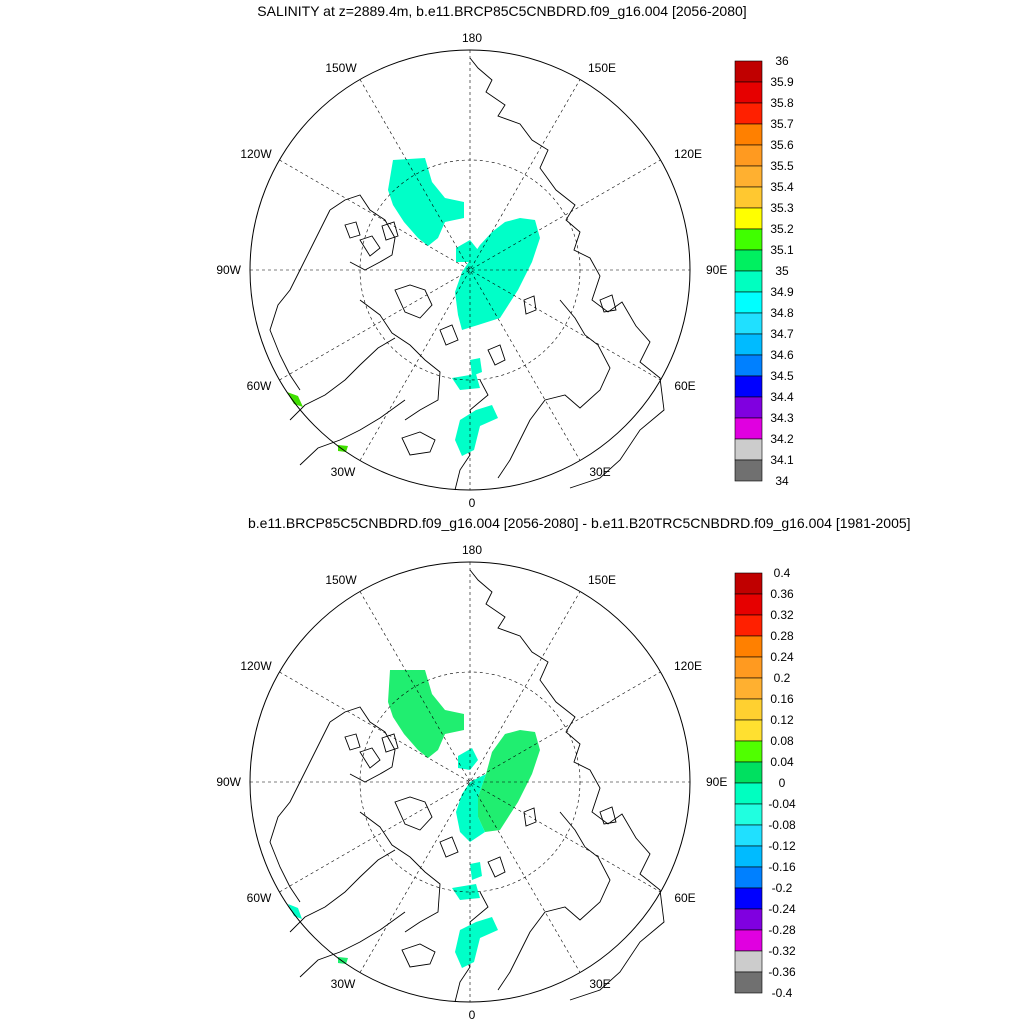 Image resolution: width=1024 pixels, height=1024 pixels. I want to click on lon-label-60e: 60E, so click(684, 386).